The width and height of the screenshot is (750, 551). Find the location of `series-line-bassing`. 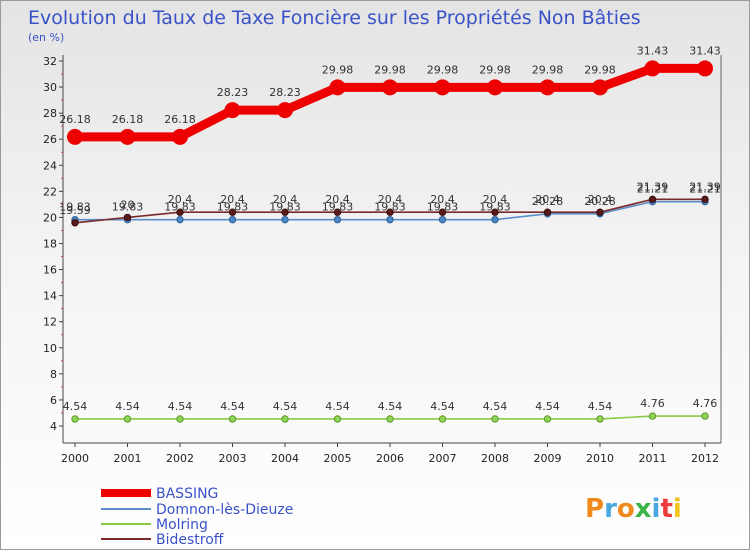

series-line-bassing is located at coordinates (390, 102).